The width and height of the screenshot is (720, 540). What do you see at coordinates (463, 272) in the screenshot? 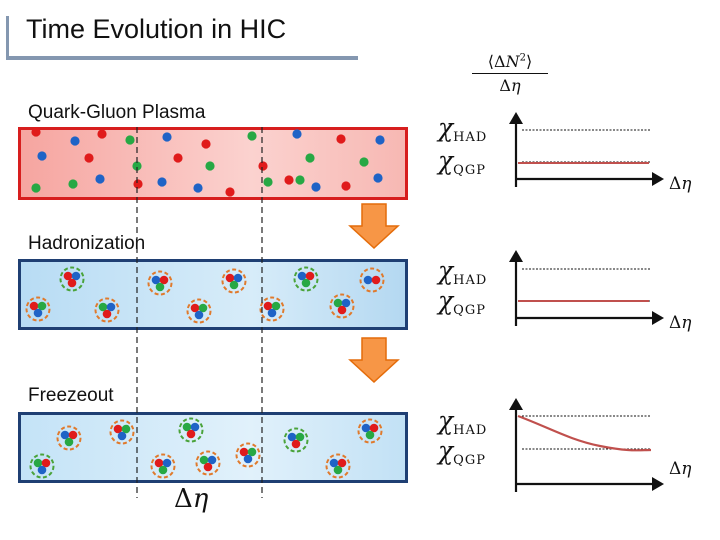
I see `chi-had-label-2: χHAD` at bounding box center [463, 272].